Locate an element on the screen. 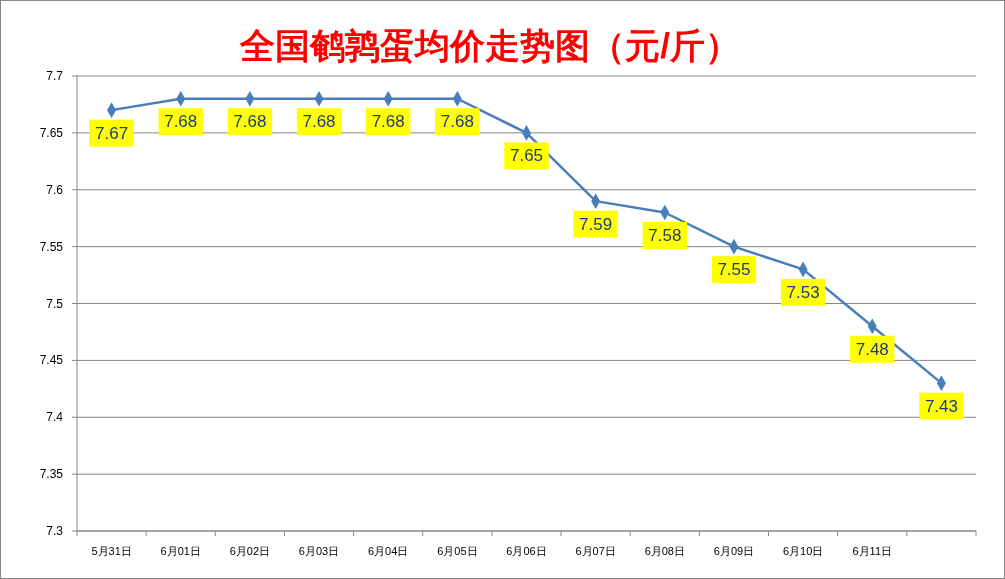 The width and height of the screenshot is (1005, 579). data-label: 7.59 is located at coordinates (596, 224).